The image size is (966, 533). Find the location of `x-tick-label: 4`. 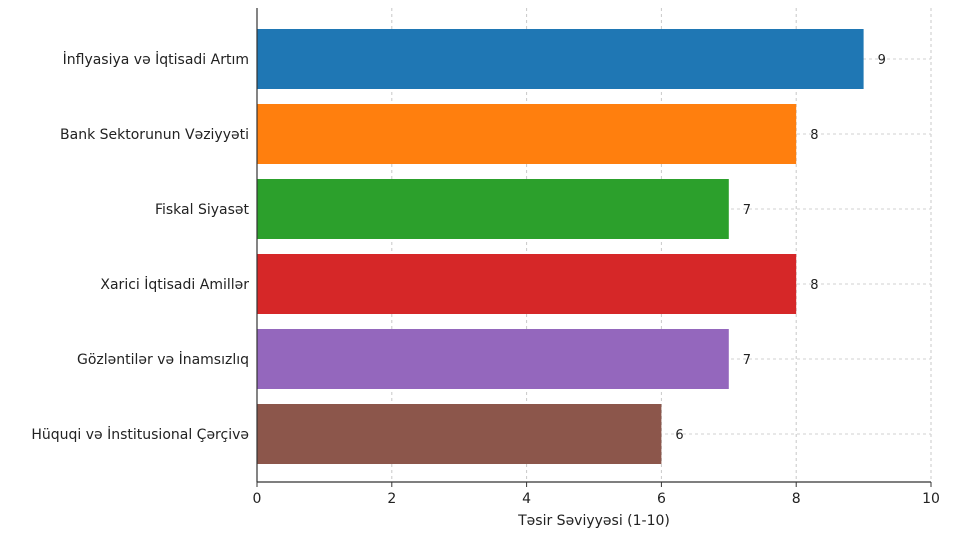

x-tick-label: 4 is located at coordinates (526, 499).